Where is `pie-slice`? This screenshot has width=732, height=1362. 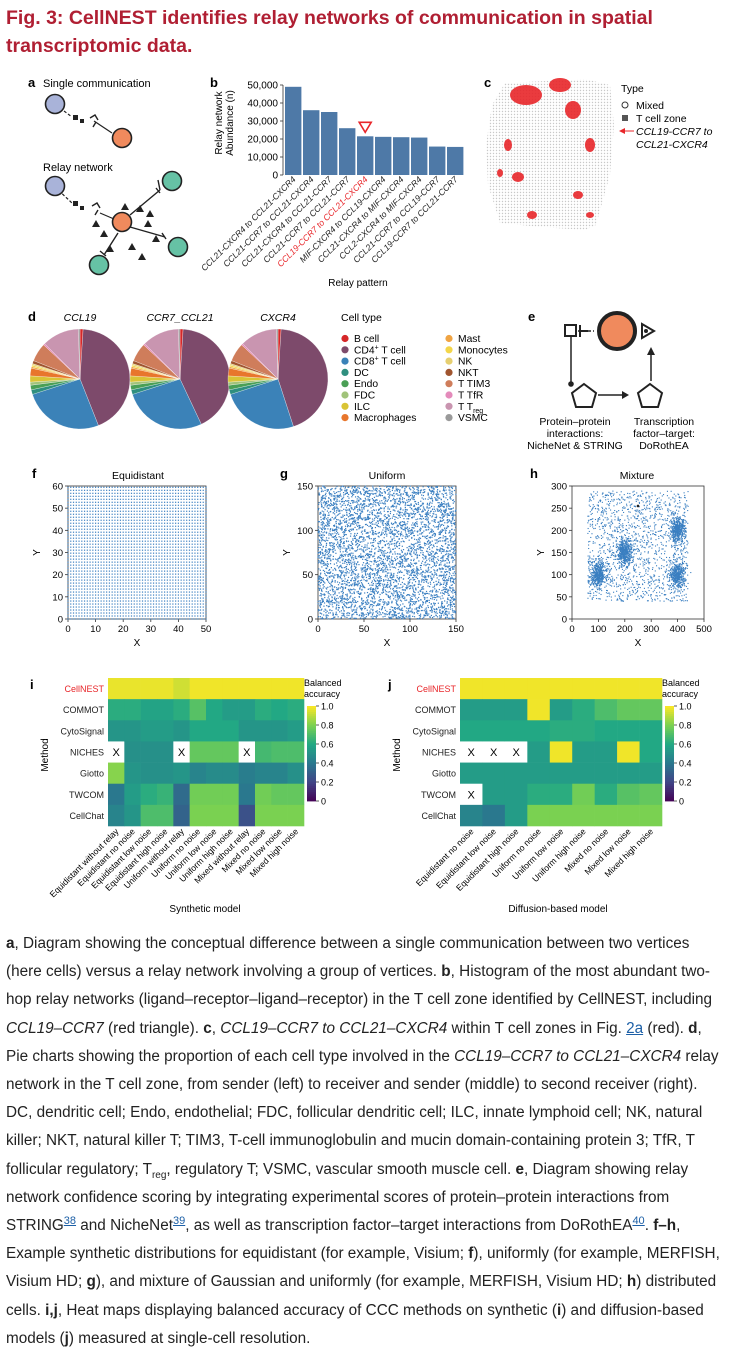 pie-slice is located at coordinates (65, 404).